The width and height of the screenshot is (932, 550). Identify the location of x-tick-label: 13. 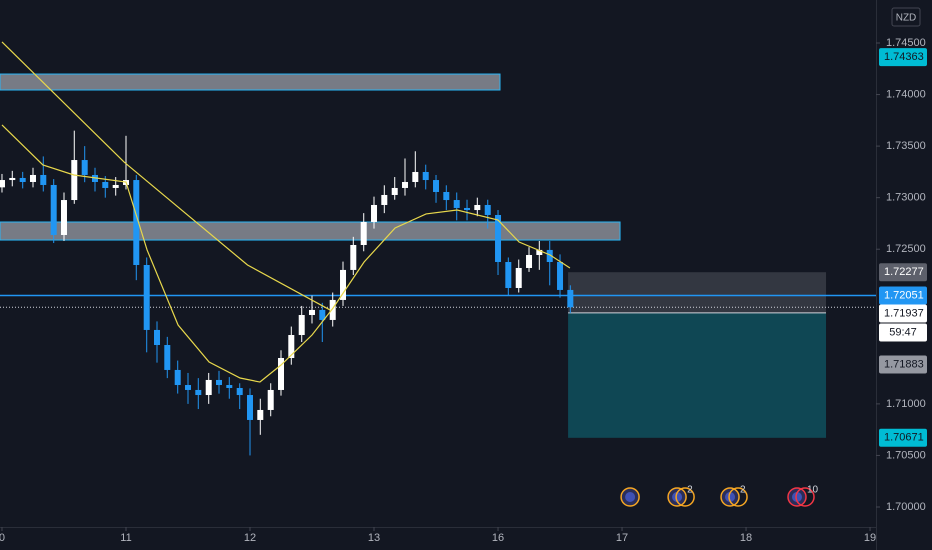
(374, 538).